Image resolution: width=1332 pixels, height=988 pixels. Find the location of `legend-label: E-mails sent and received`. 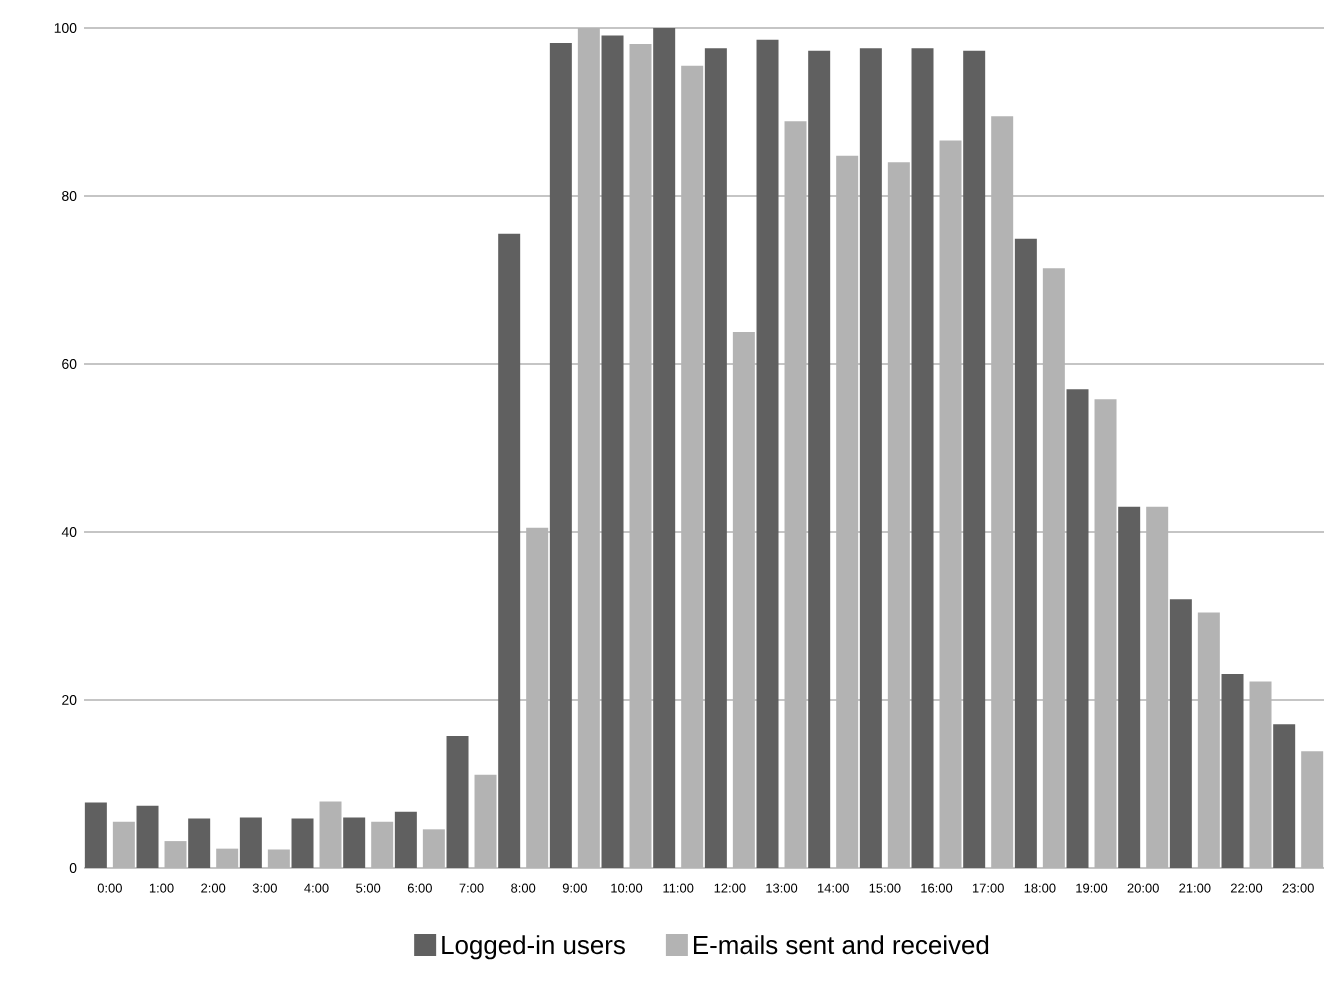

legend-label: E-mails sent and received is located at coordinates (841, 945).